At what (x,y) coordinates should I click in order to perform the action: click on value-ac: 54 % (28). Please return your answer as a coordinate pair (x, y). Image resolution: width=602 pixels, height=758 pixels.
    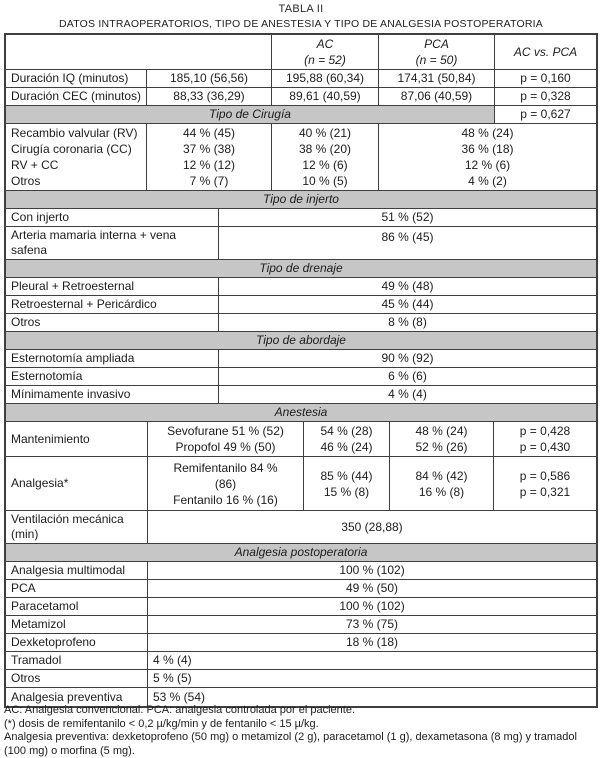
    Looking at the image, I should click on (346, 431).